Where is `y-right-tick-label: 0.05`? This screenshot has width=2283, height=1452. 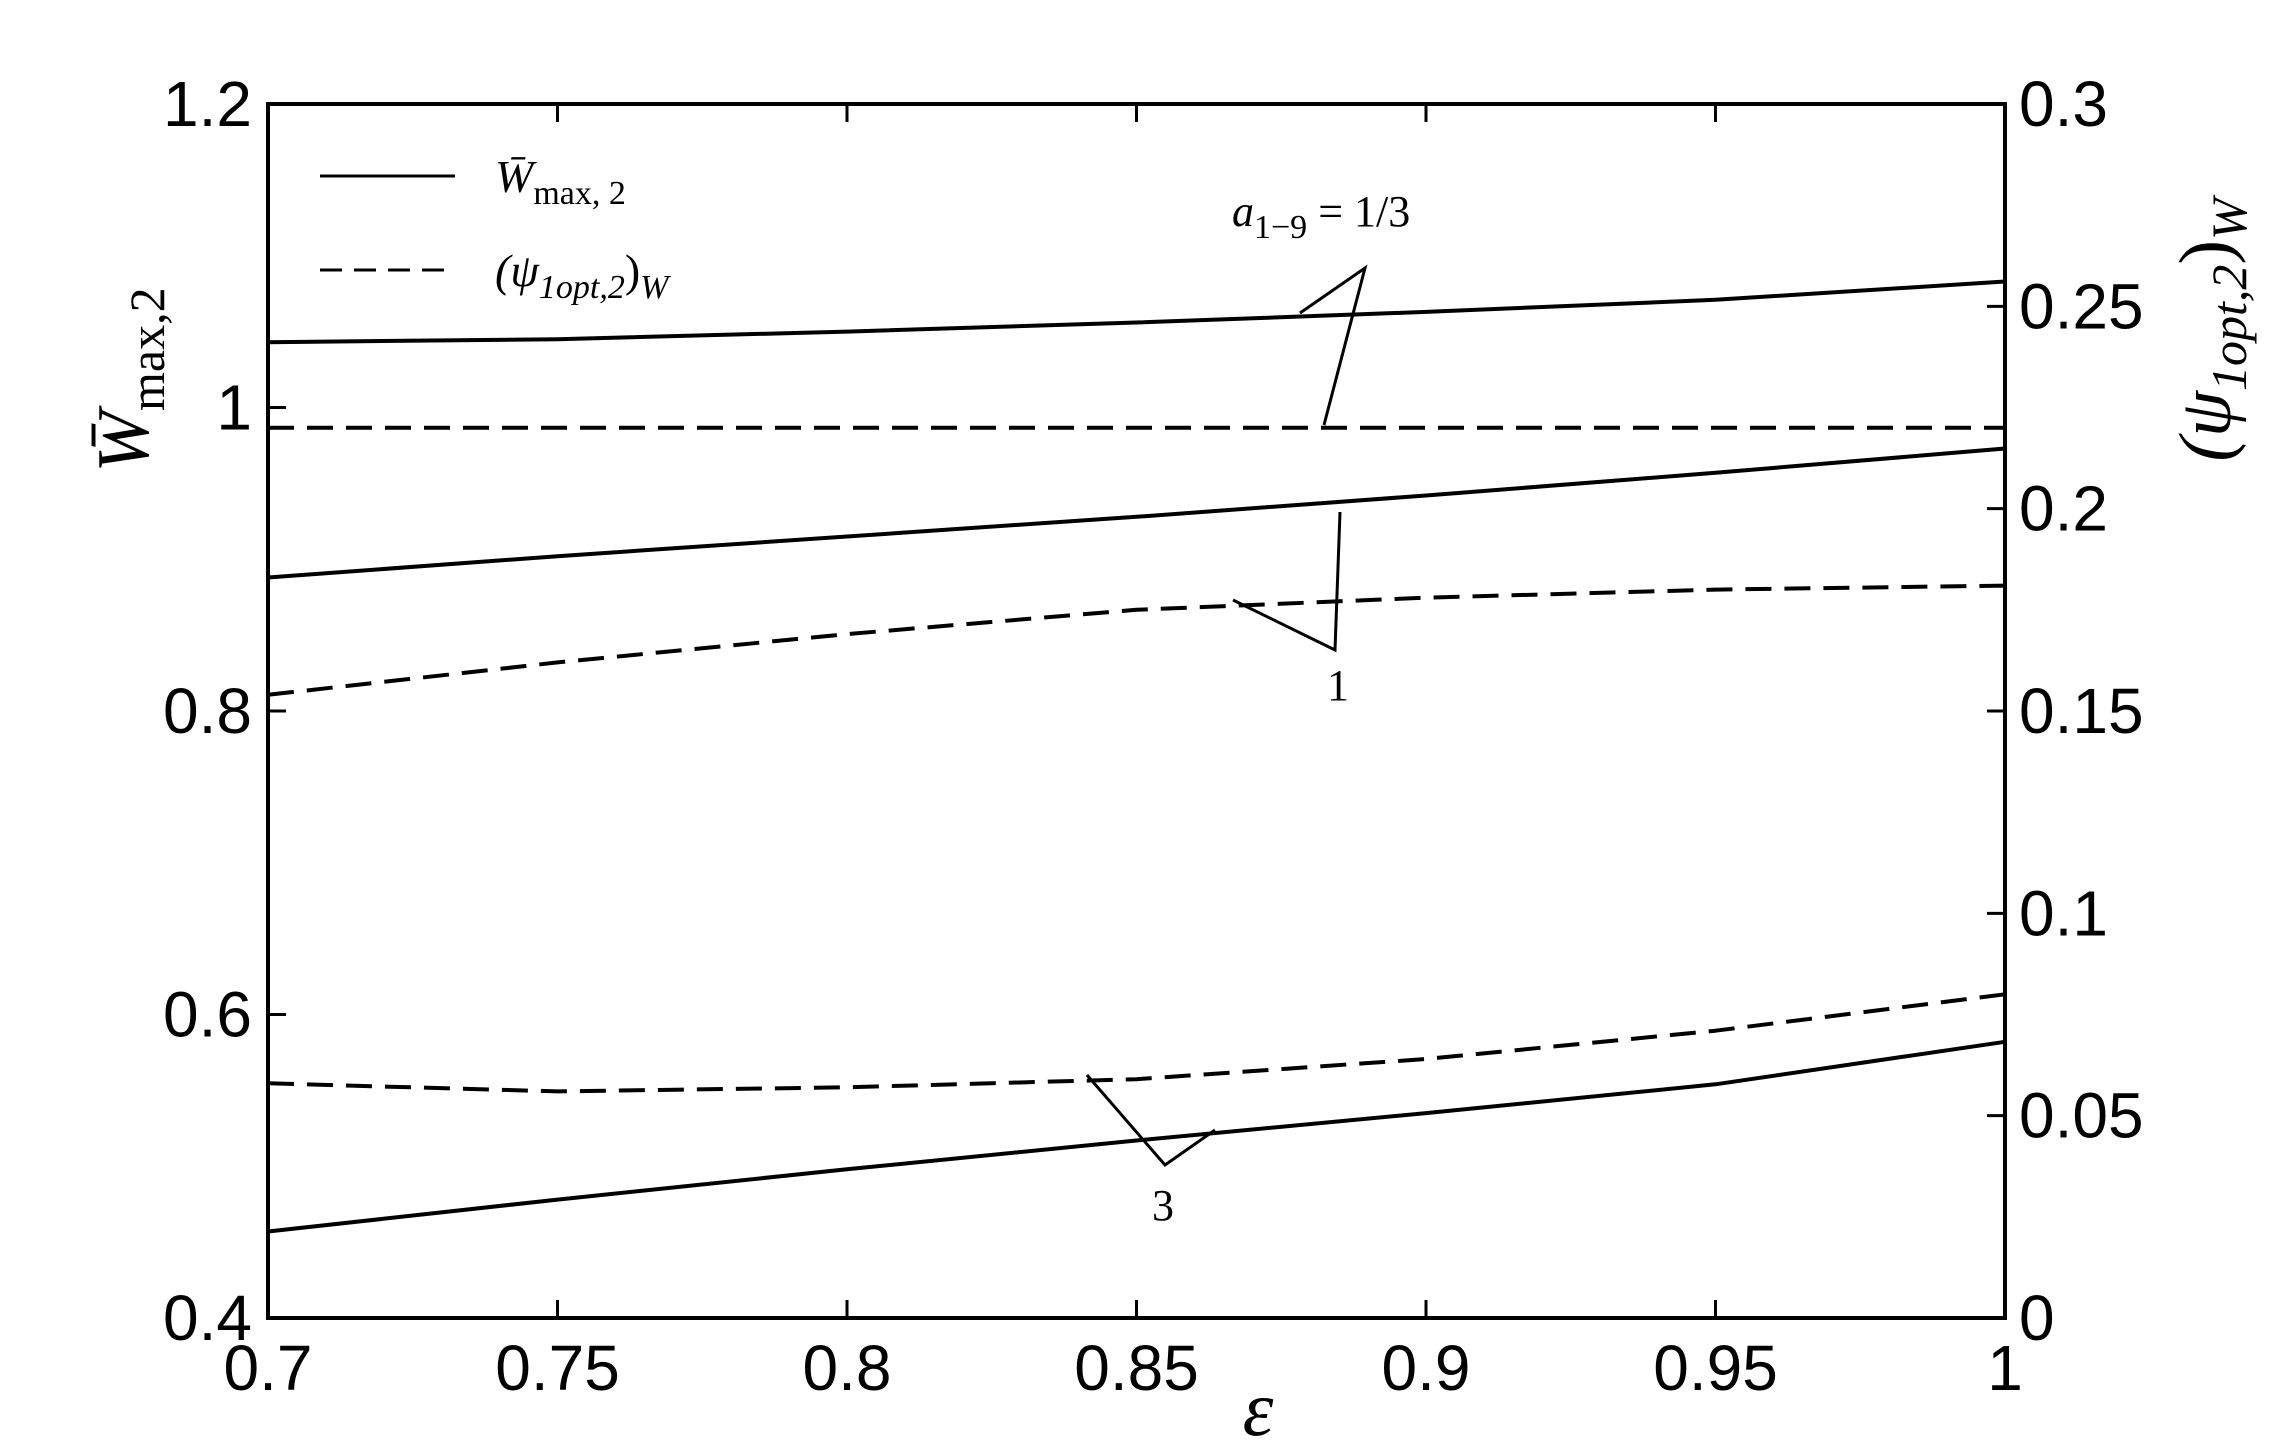 y-right-tick-label: 0.05 is located at coordinates (2081, 1116).